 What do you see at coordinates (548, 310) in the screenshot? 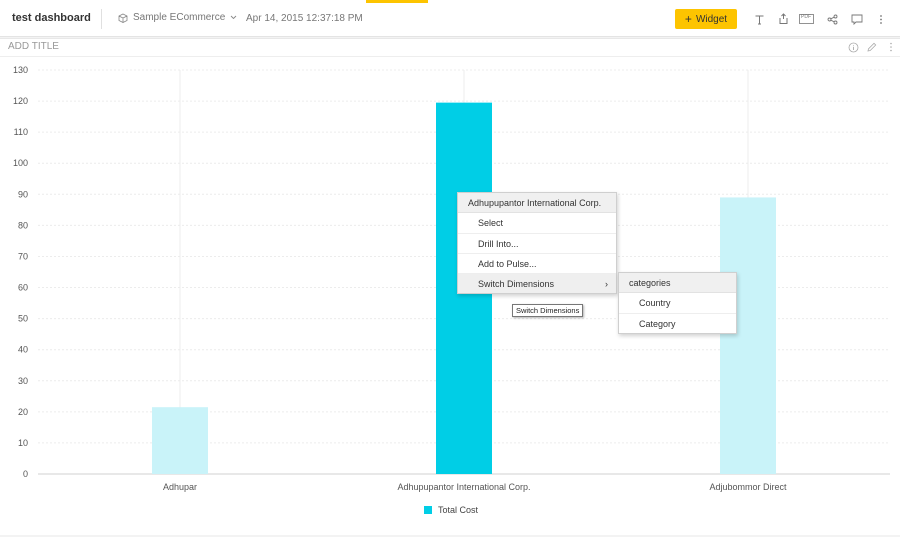
I see `tooltip: Switch Dimensions` at bounding box center [548, 310].